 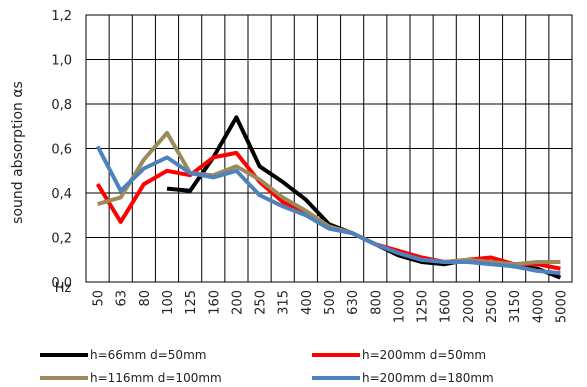 I want to click on x-tick-label: 5000, so click(x=561, y=306).